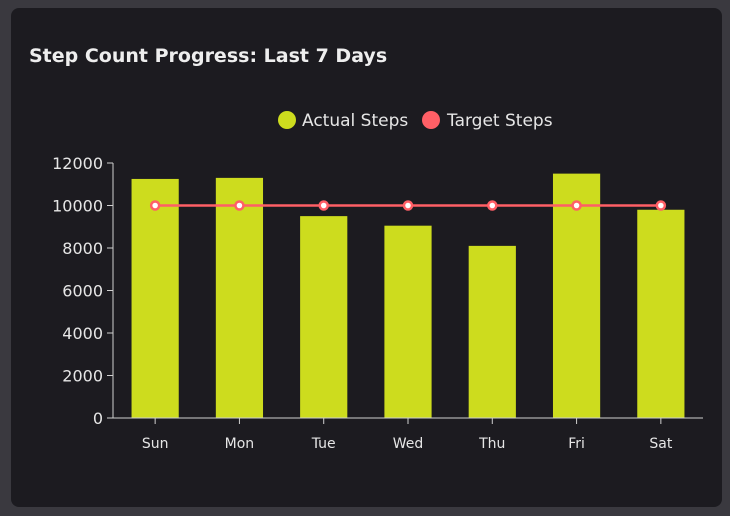  Describe the element at coordinates (408, 434) in the screenshot. I see `x-axis: Sun Mon Tue Wed Thu Fri Sat` at that location.